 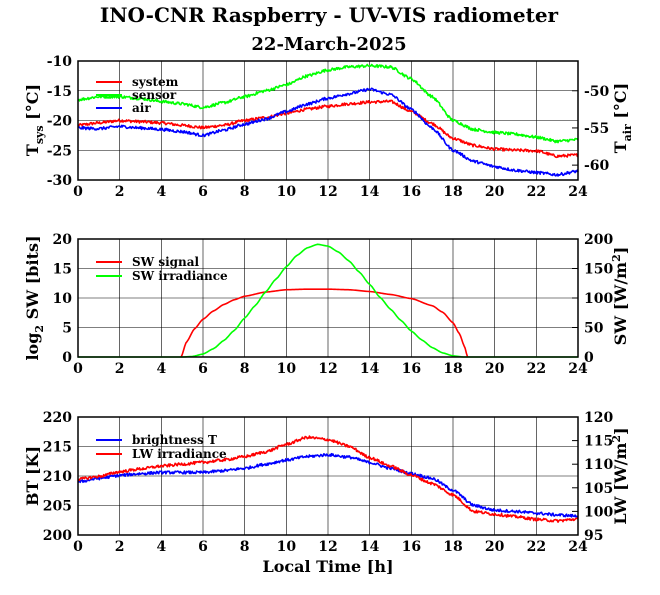 I want to click on longwave-y2-tick-label: 115, so click(x=598, y=442).